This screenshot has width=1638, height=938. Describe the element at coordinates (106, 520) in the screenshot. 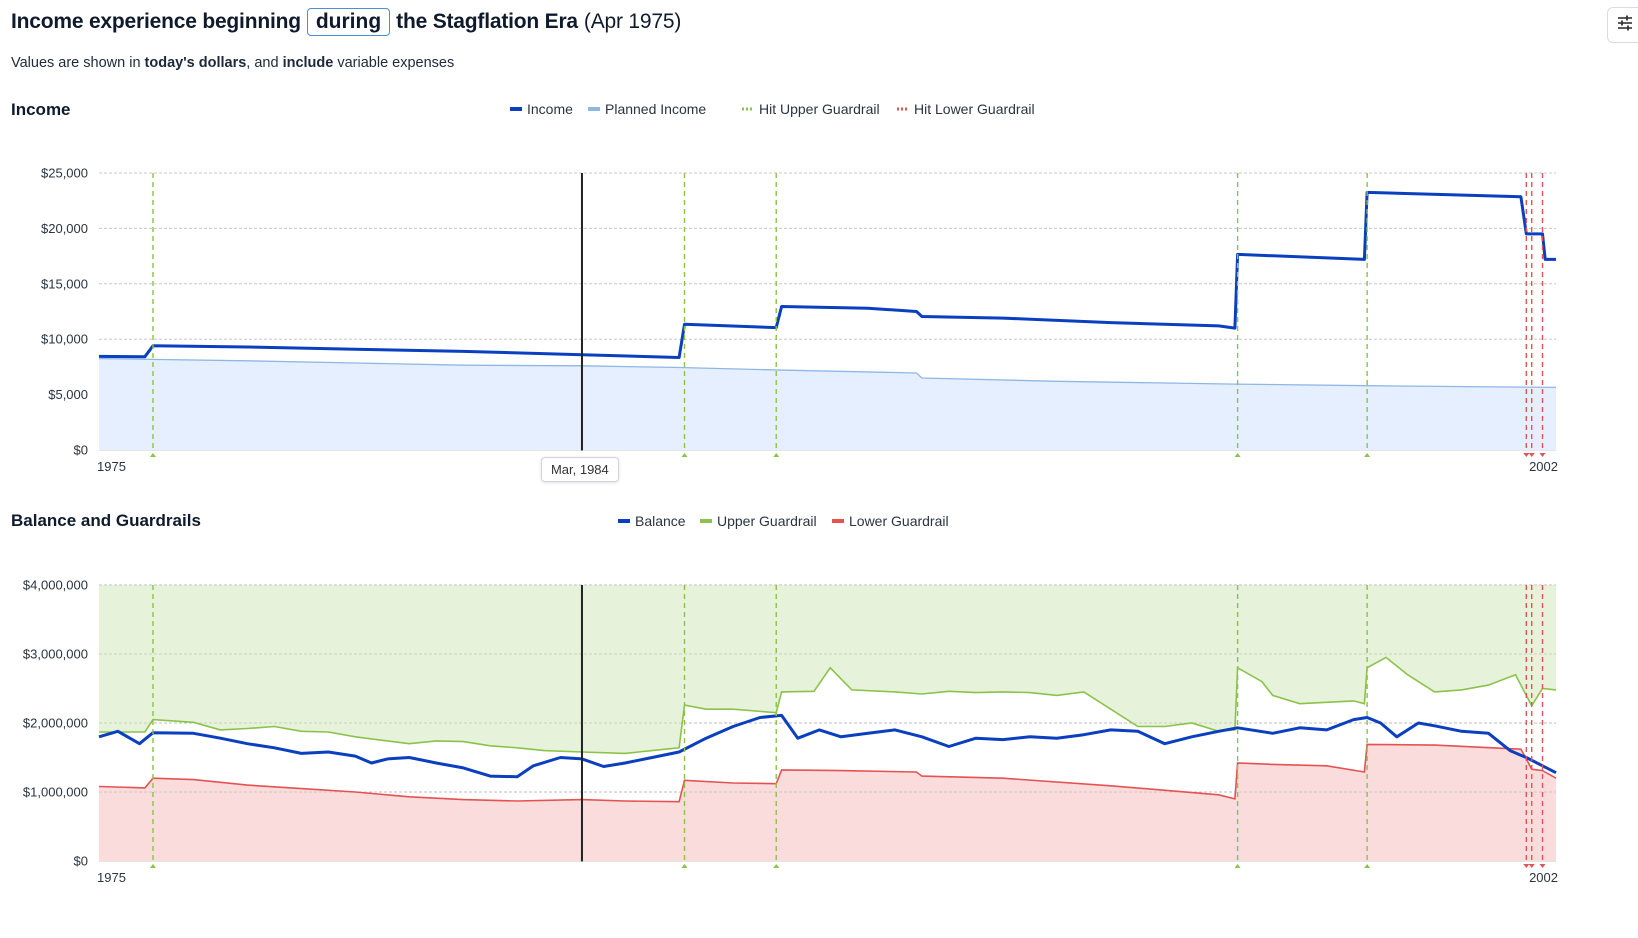

I see `chart-title: Balance and Guardrails` at that location.